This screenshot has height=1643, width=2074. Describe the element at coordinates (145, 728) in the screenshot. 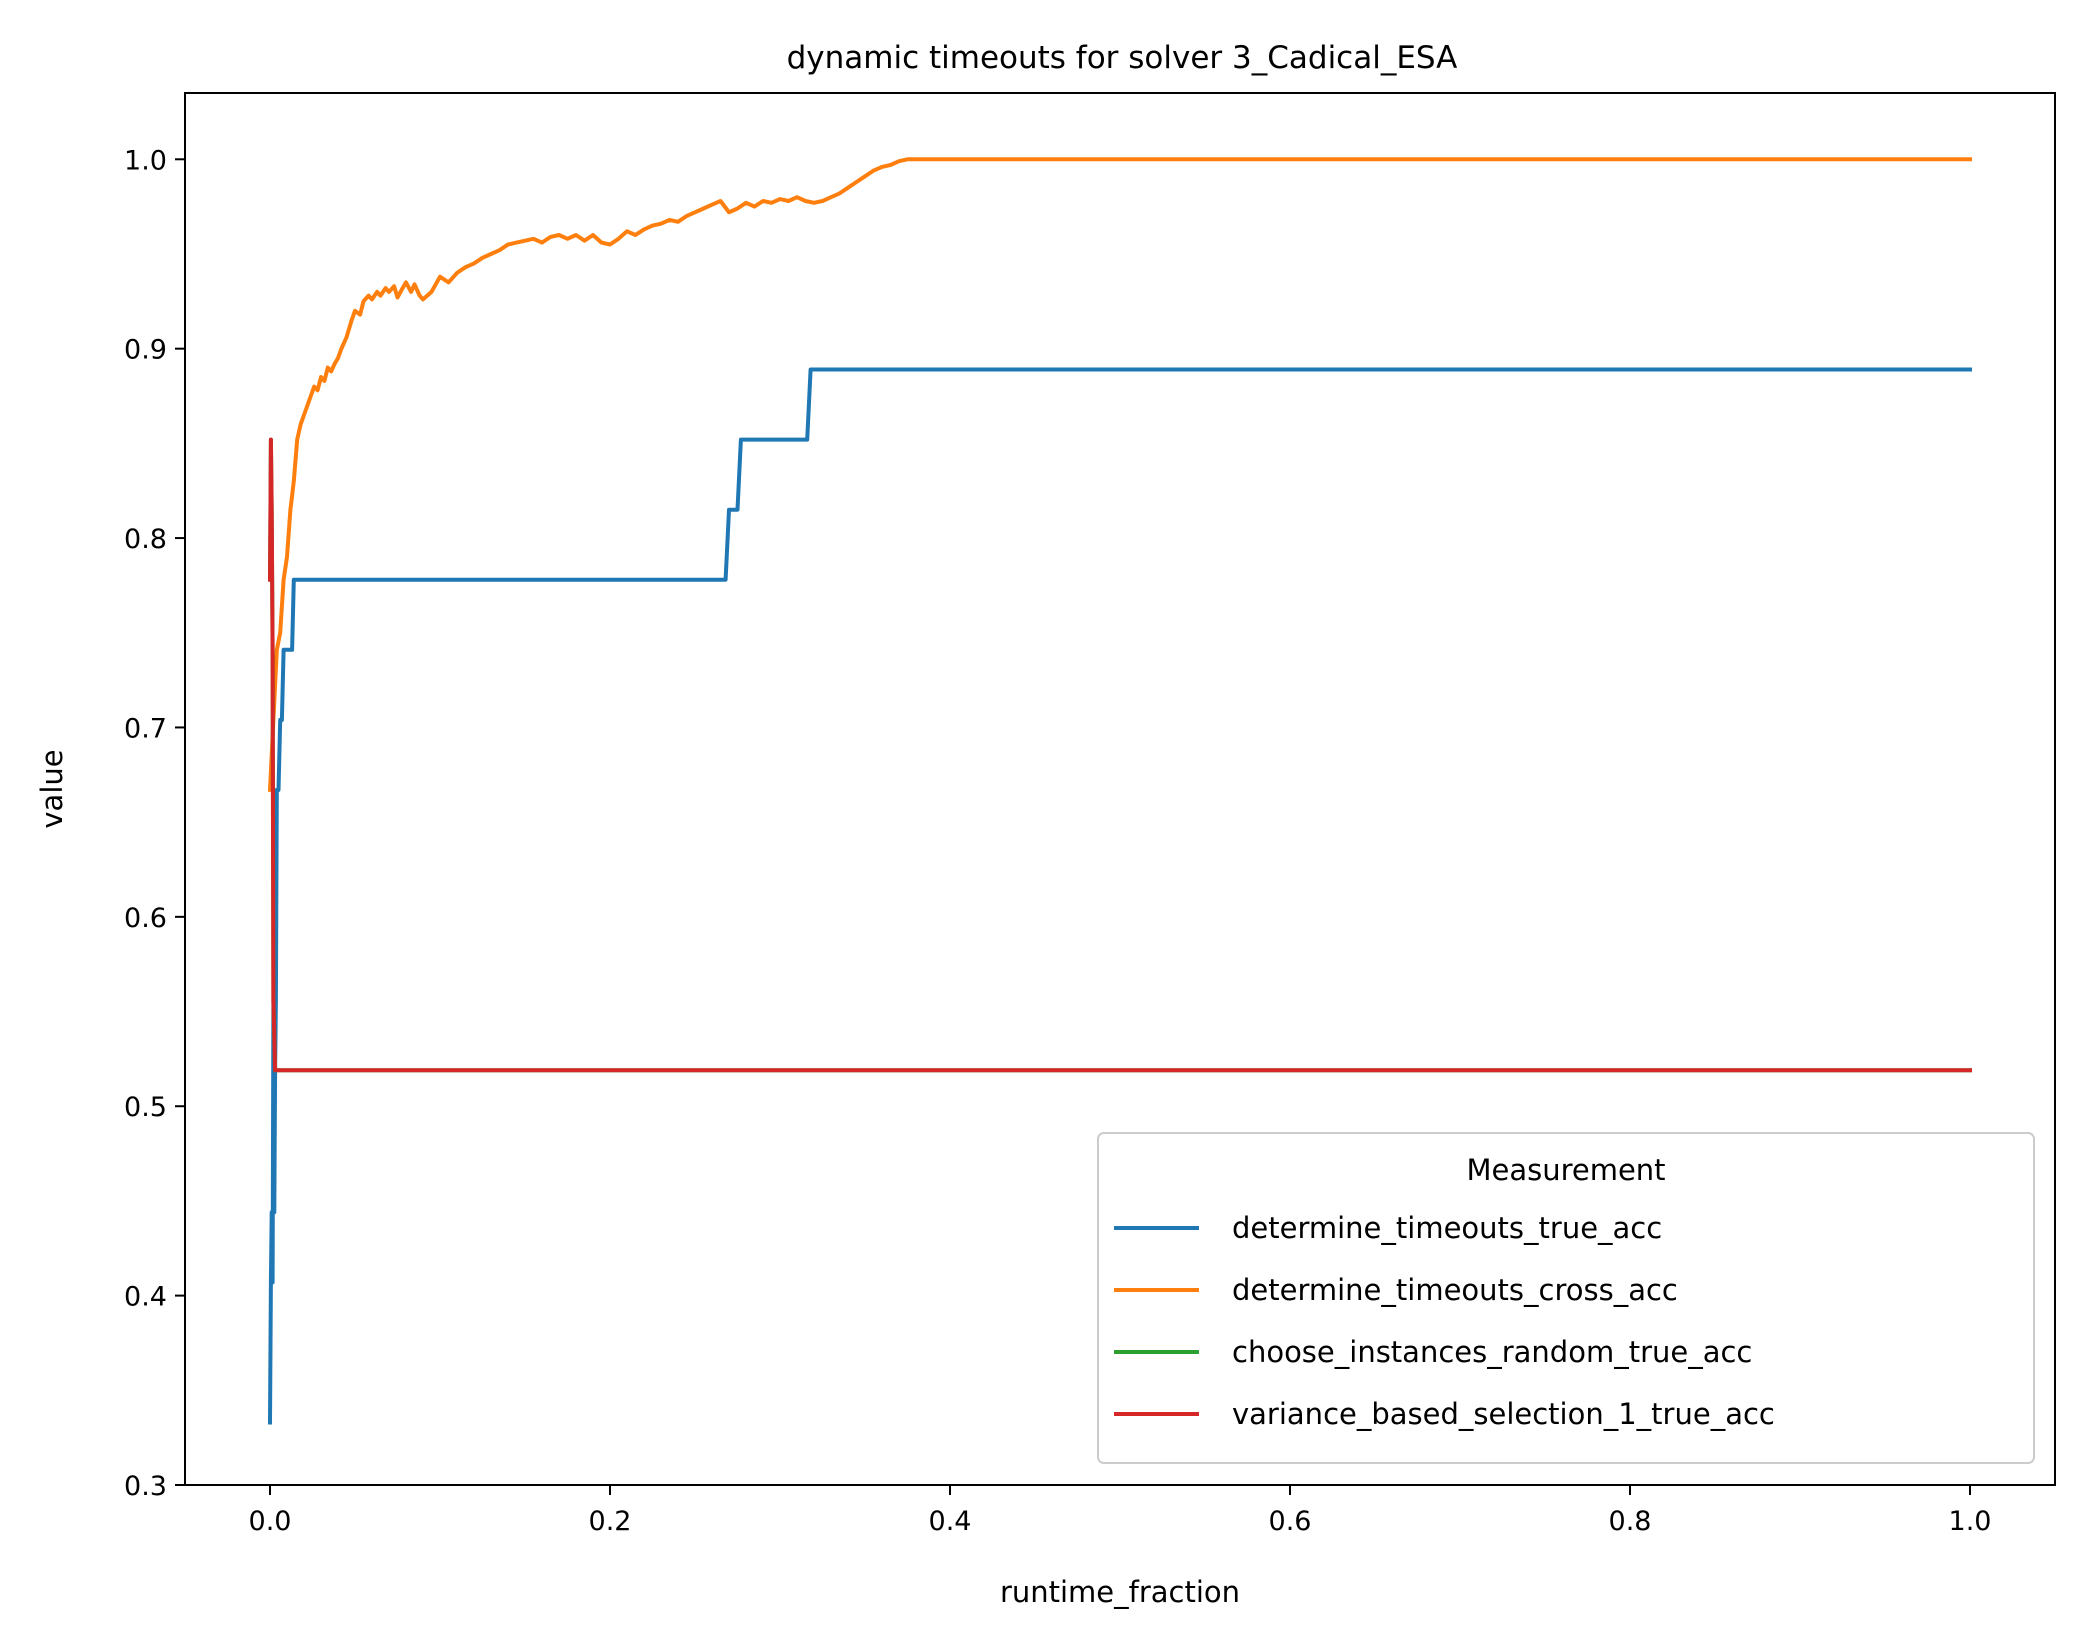

I see `y-tick-label: 0.7` at that location.